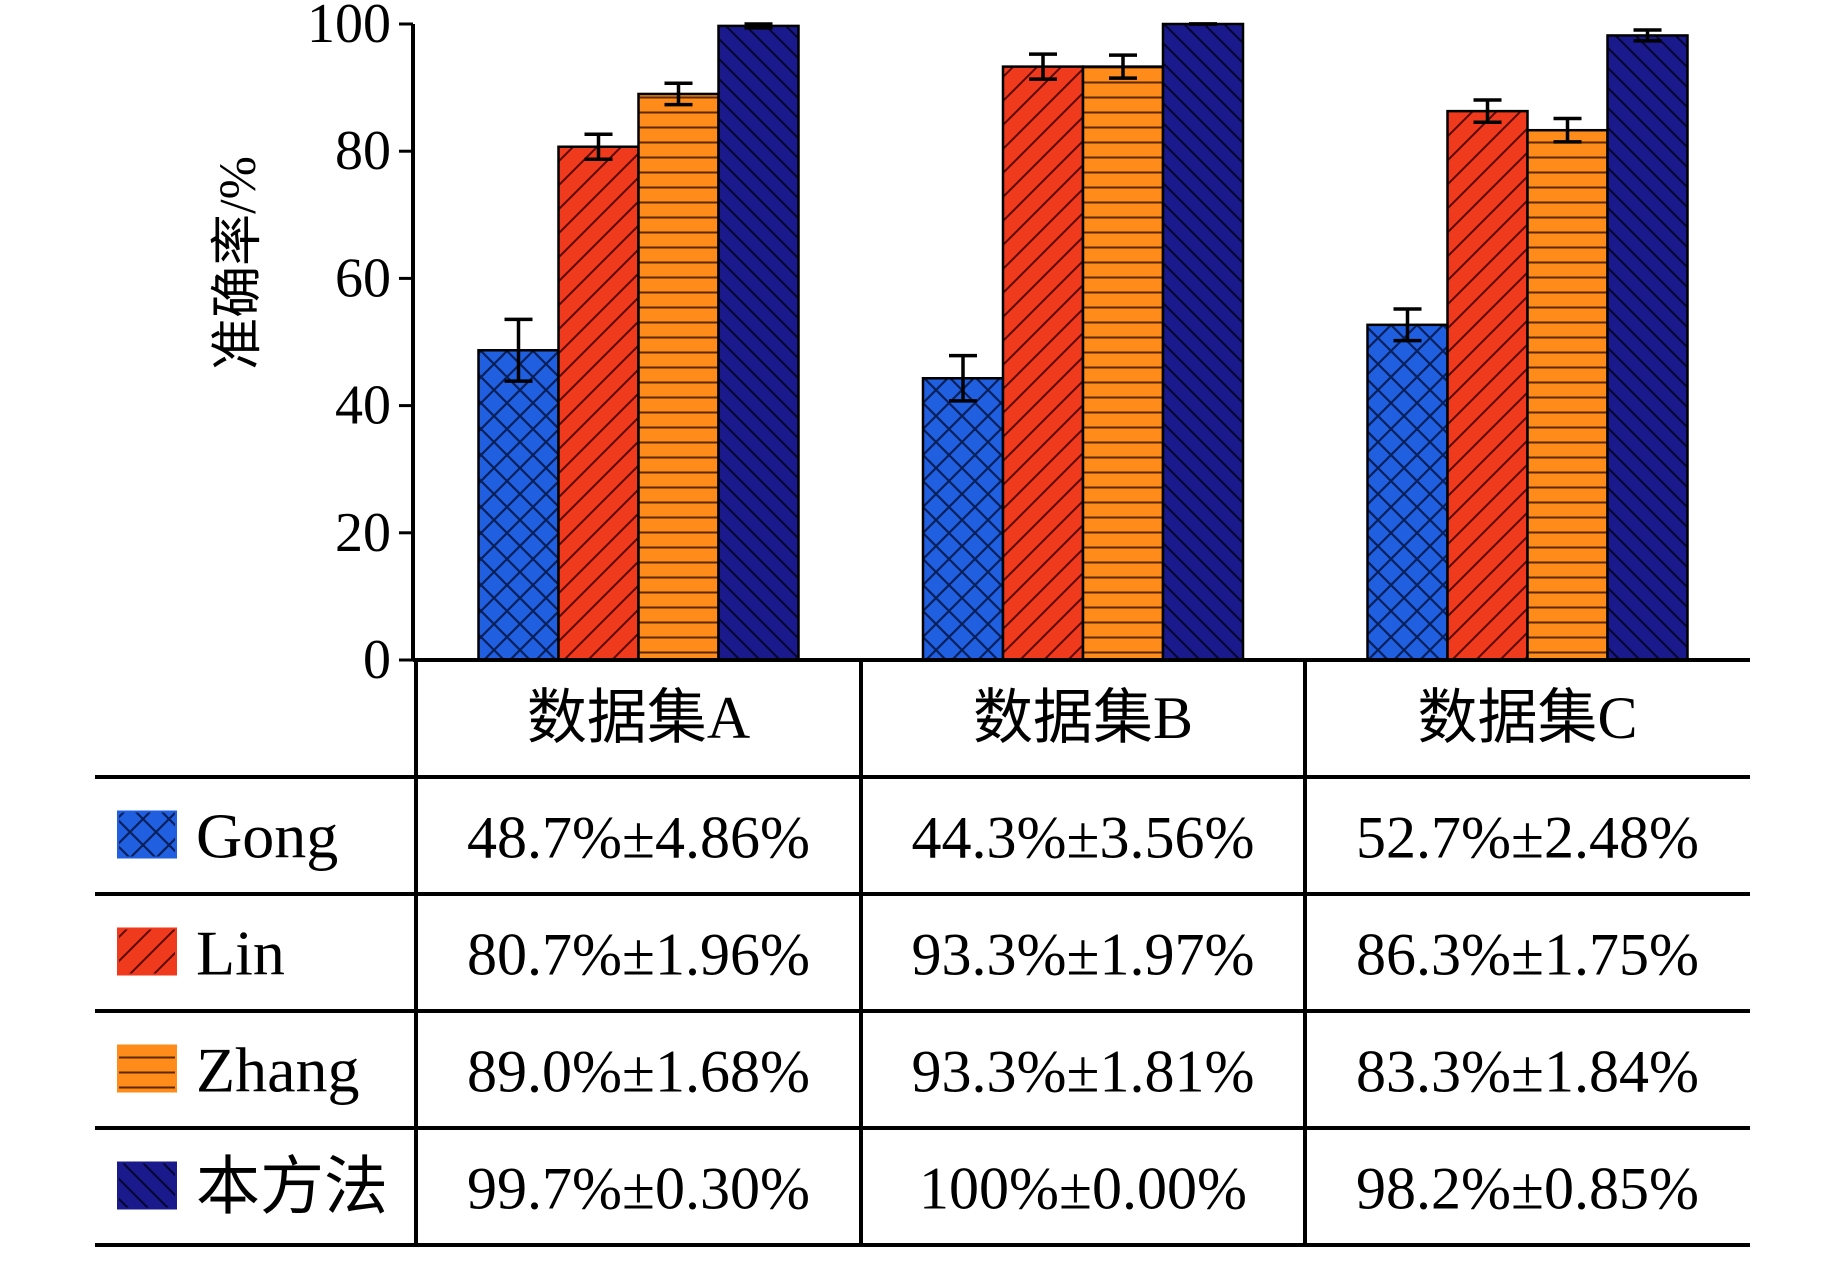 This screenshot has width=1843, height=1264. What do you see at coordinates (1083, 955) in the screenshot?
I see `table-cell: 93.3%±1.97%` at bounding box center [1083, 955].